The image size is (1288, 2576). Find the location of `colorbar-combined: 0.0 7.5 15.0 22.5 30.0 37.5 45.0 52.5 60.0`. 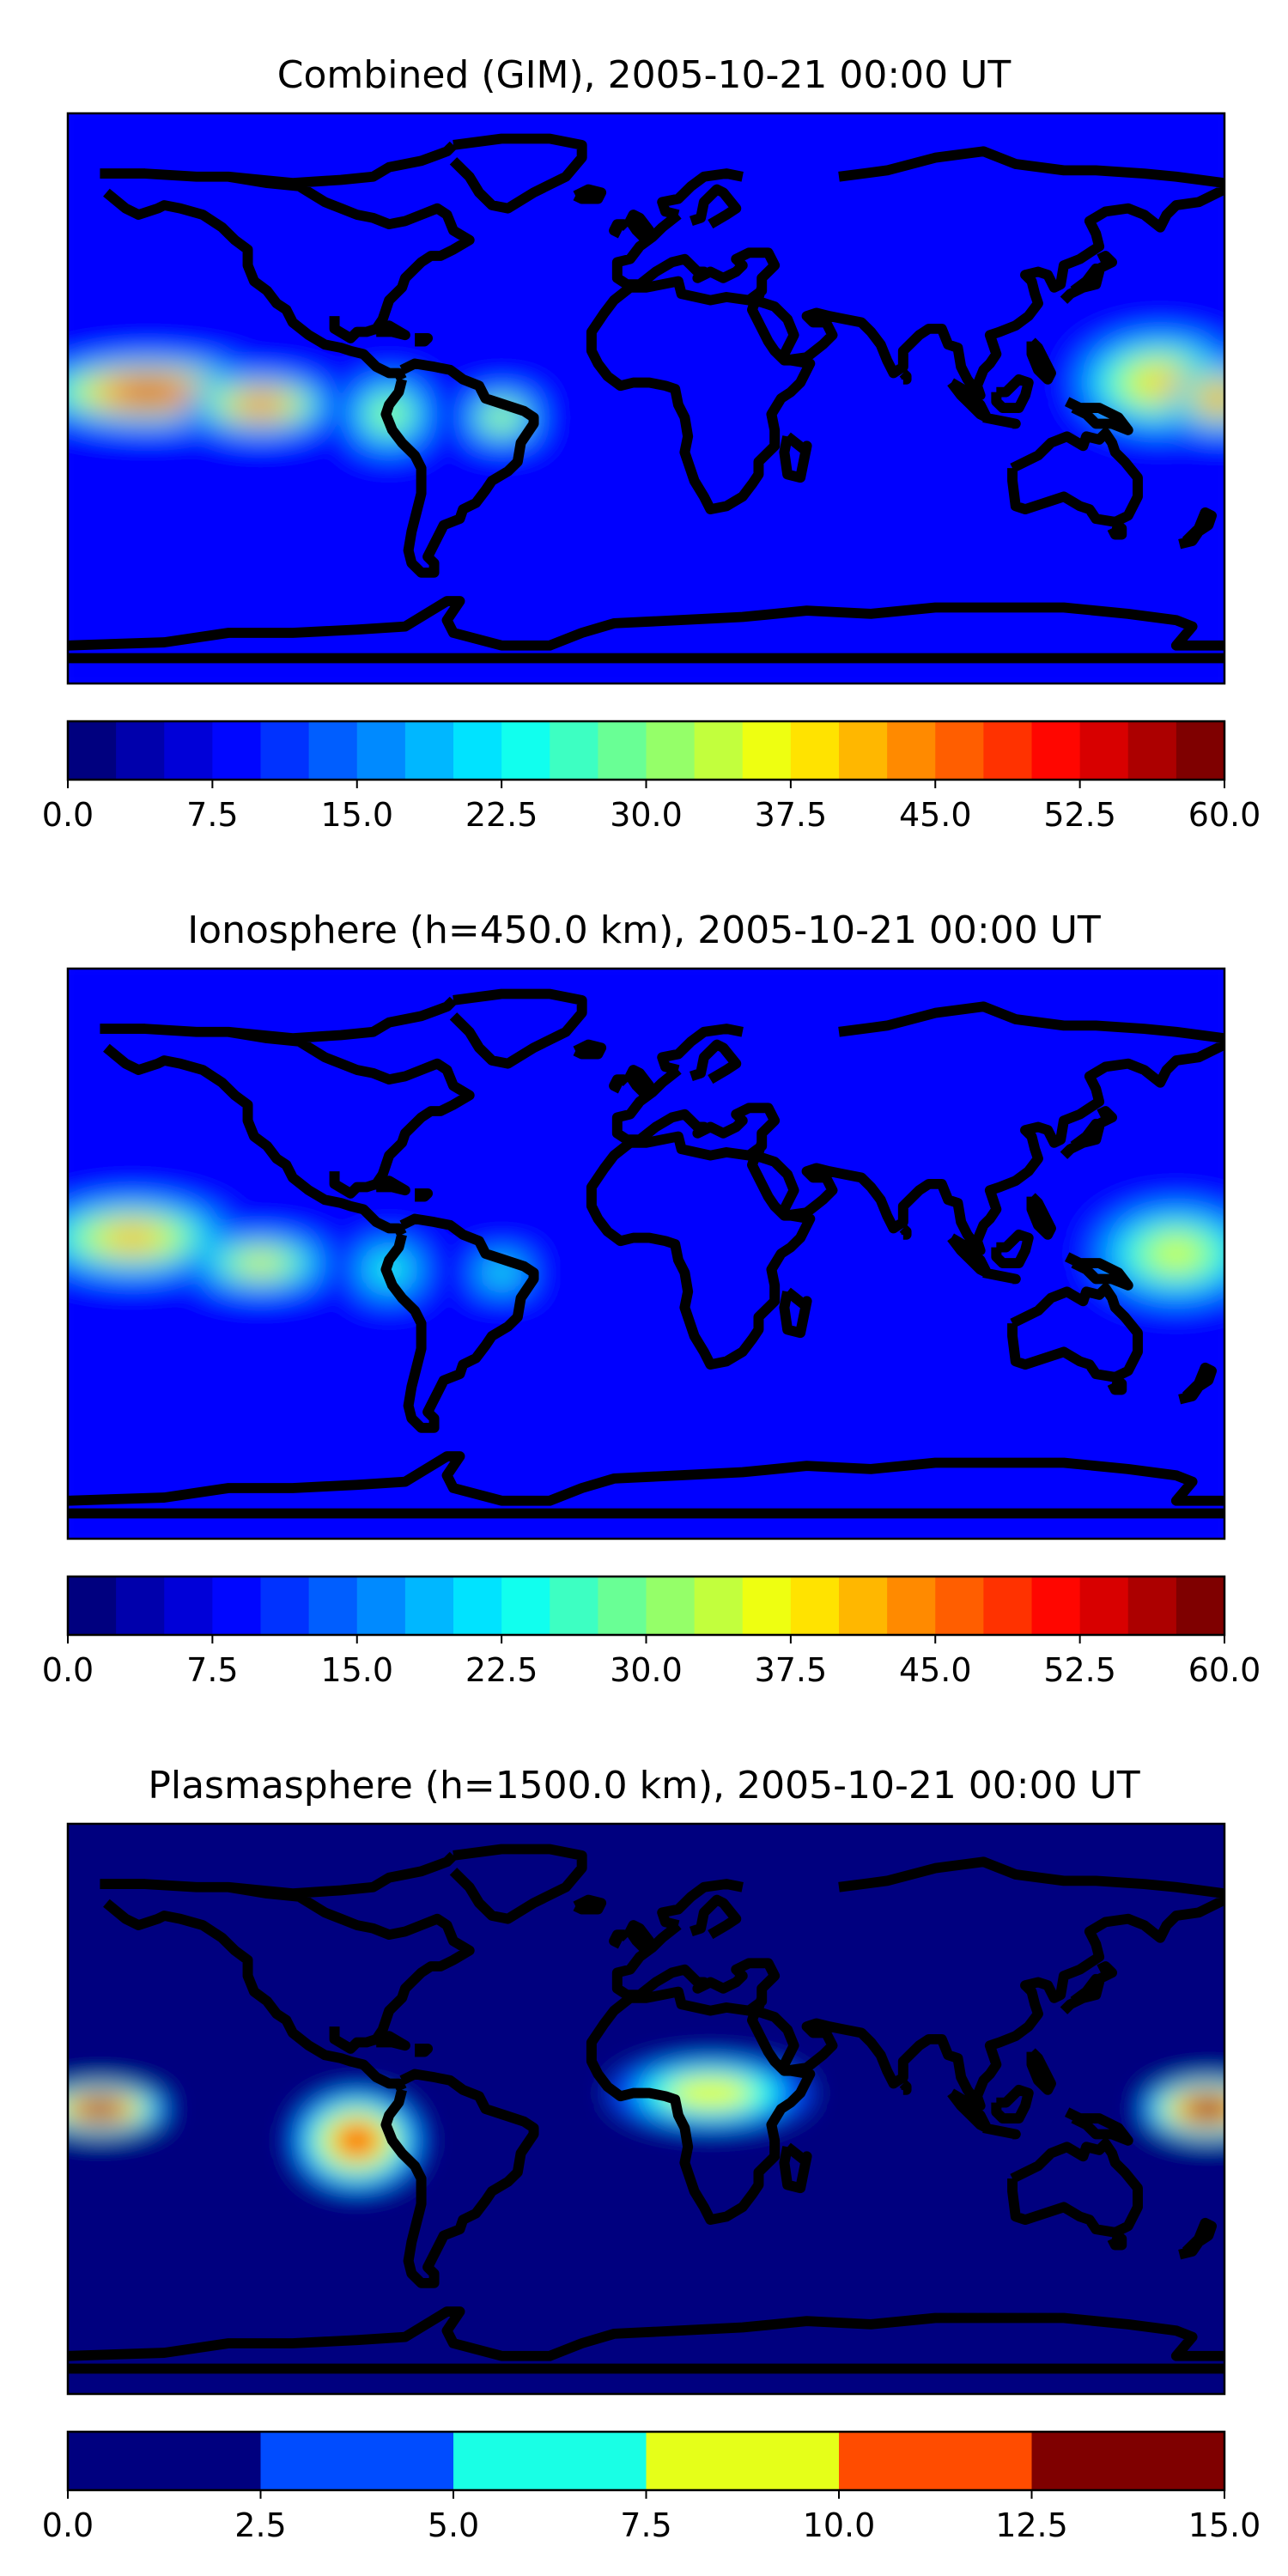

colorbar-combined: 0.0 7.5 15.0 22.5 30.0 37.5 45.0 52.5 60.0 is located at coordinates (651, 777).